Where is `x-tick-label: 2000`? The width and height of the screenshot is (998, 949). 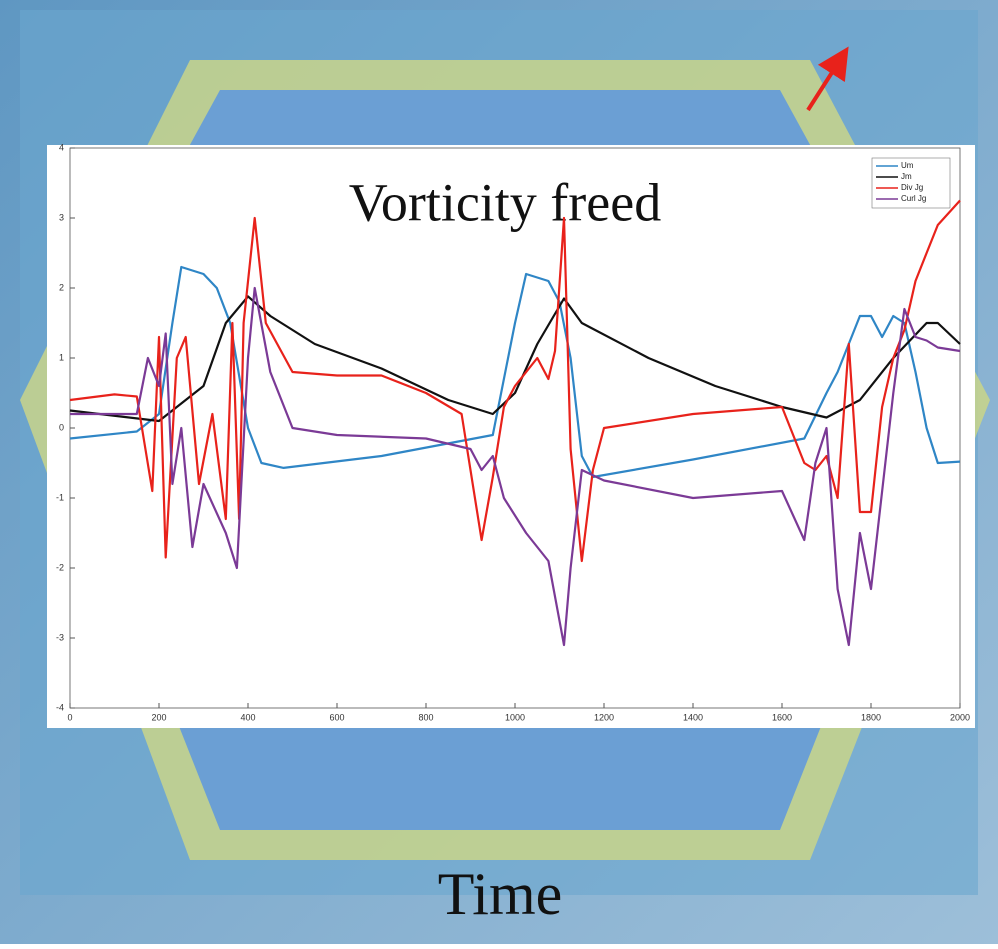 x-tick-label: 2000 is located at coordinates (960, 717).